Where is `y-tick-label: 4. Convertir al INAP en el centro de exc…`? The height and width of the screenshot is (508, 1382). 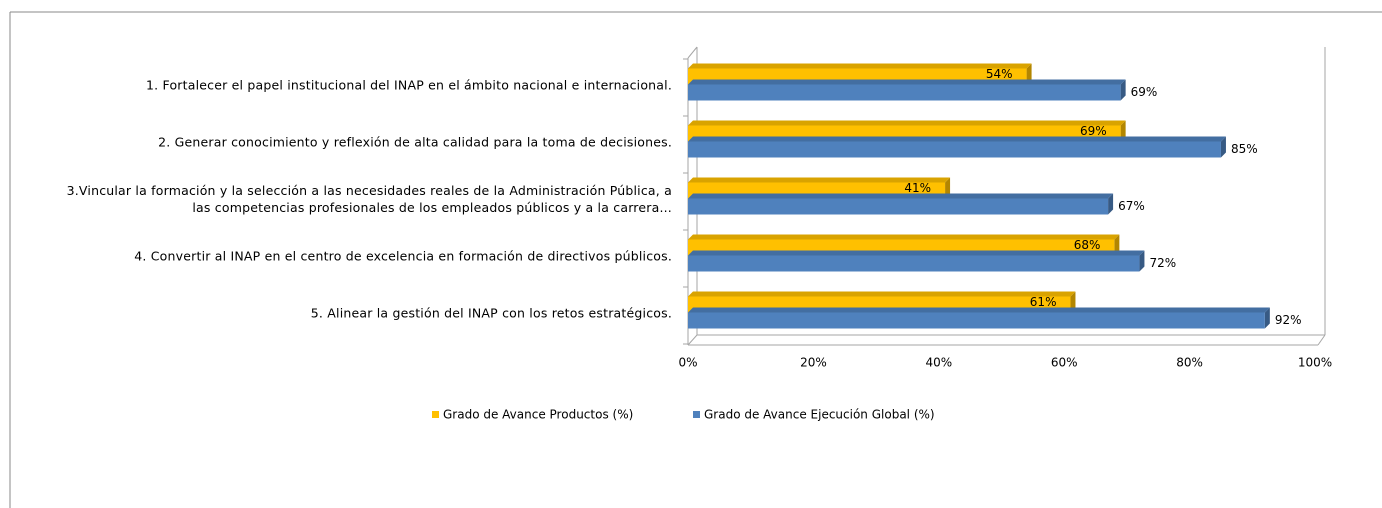 y-tick-label: 4. Convertir al INAP en el centro de exc… is located at coordinates (403, 255).